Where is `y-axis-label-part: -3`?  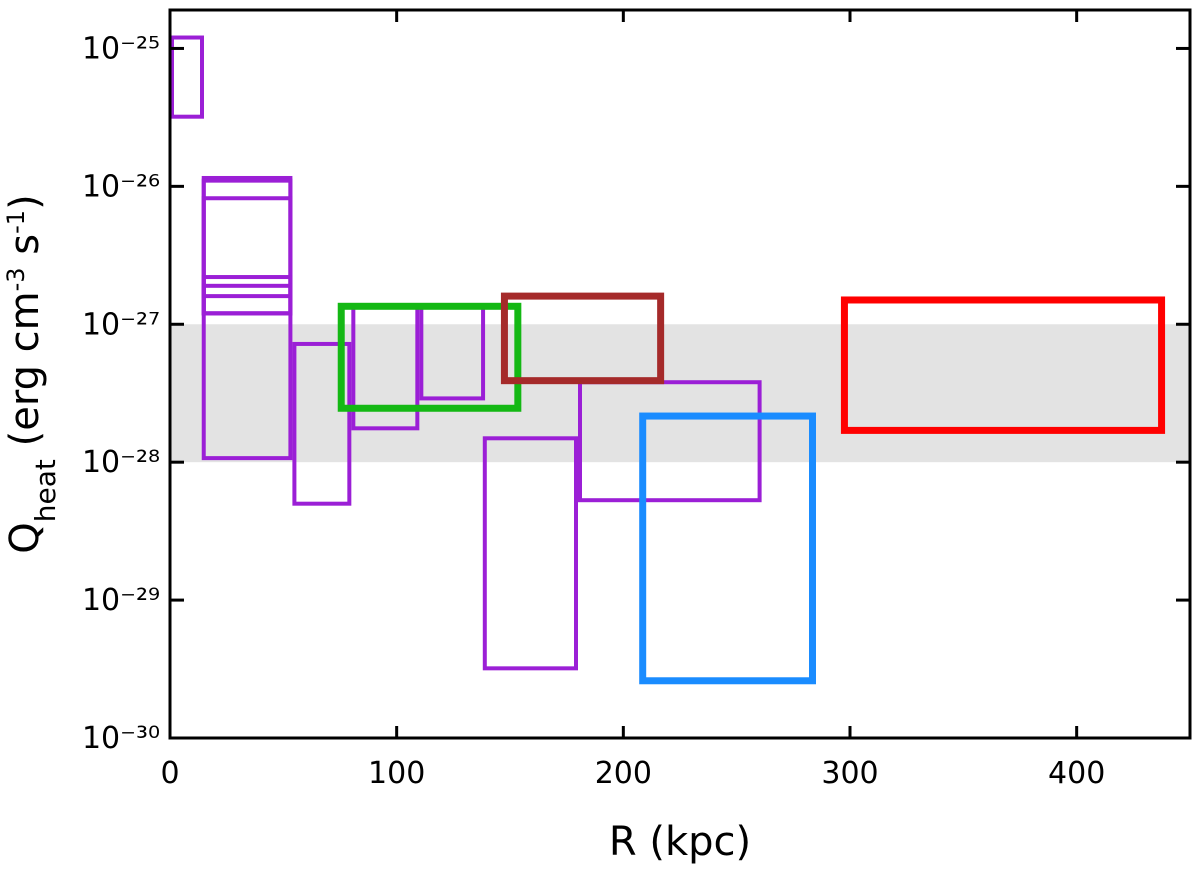
y-axis-label-part: -3 is located at coordinates (16, 279).